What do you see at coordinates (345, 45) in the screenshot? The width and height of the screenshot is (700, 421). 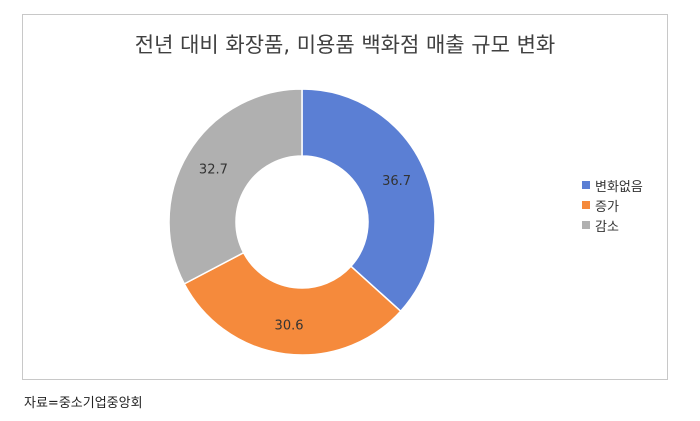 I see `chart-title: 전년 대비 화장품, 미용품 백화점 매출 규모 변화` at bounding box center [345, 45].